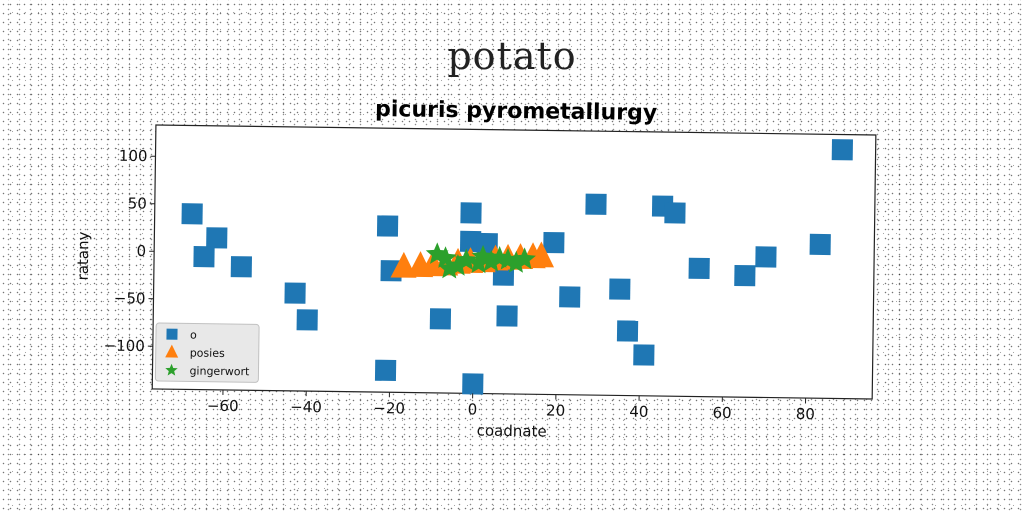 This screenshot has height=512, width=1024. What do you see at coordinates (137, 203) in the screenshot?
I see `y-tick-label: 50` at bounding box center [137, 203].